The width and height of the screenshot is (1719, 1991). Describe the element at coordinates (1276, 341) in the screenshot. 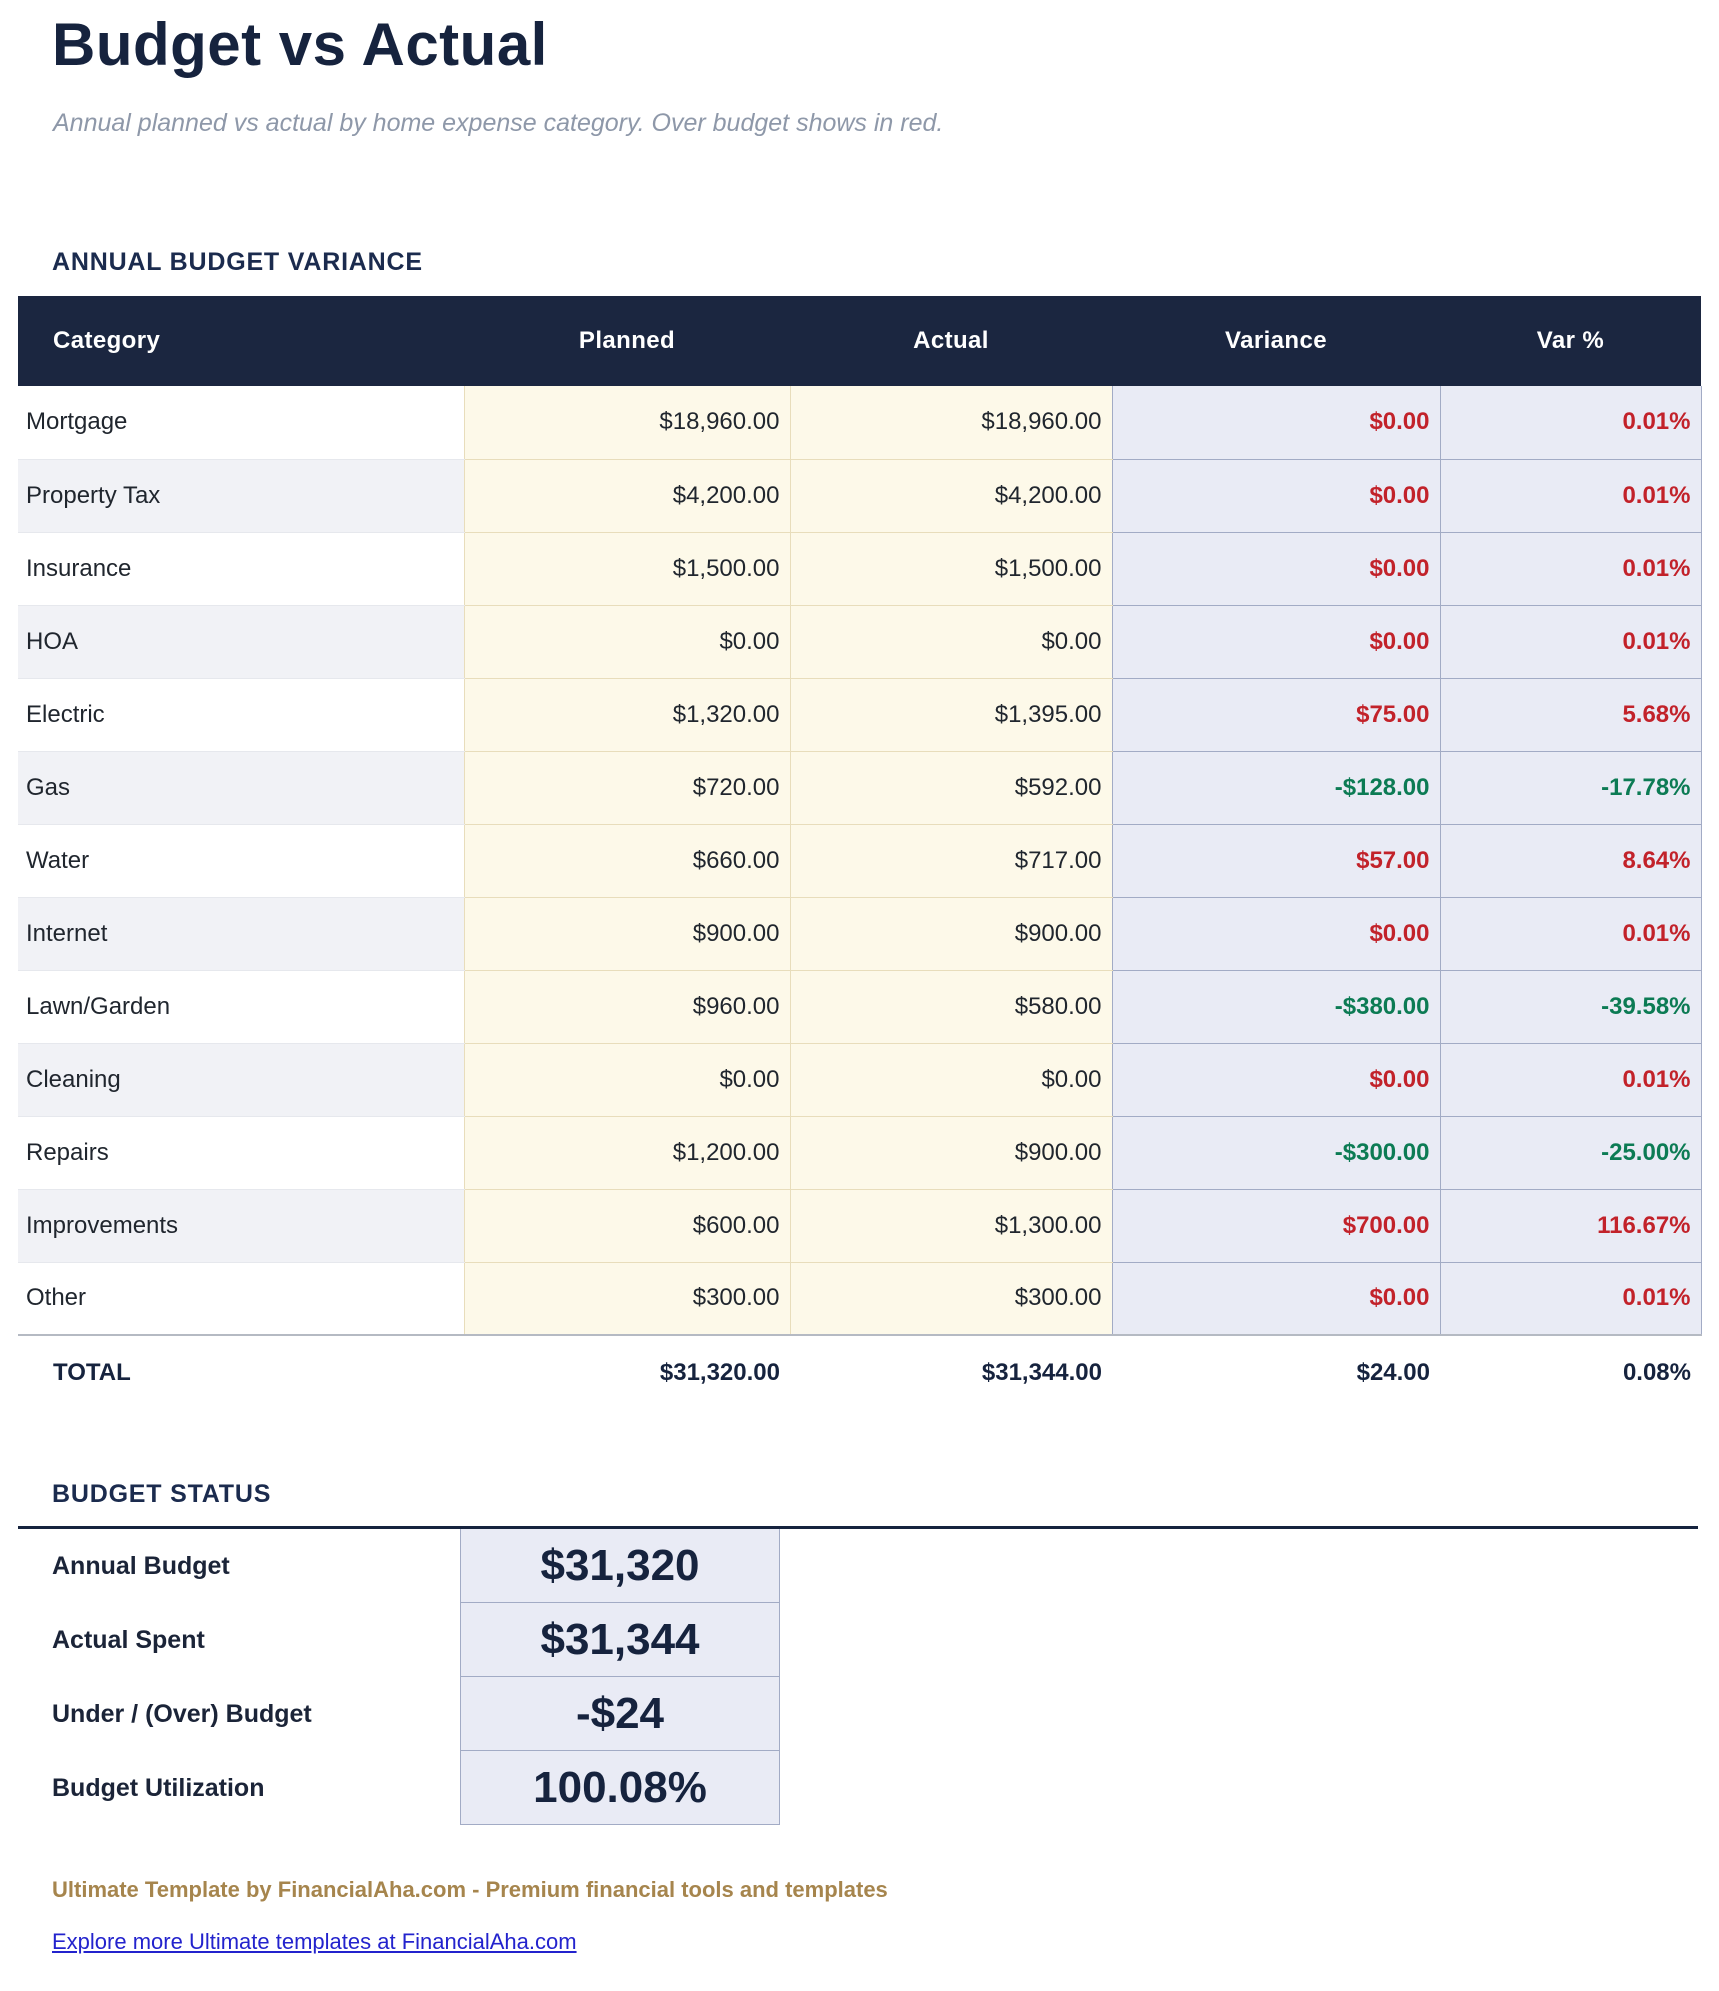

I see `column-header-variance: Variance` at that location.